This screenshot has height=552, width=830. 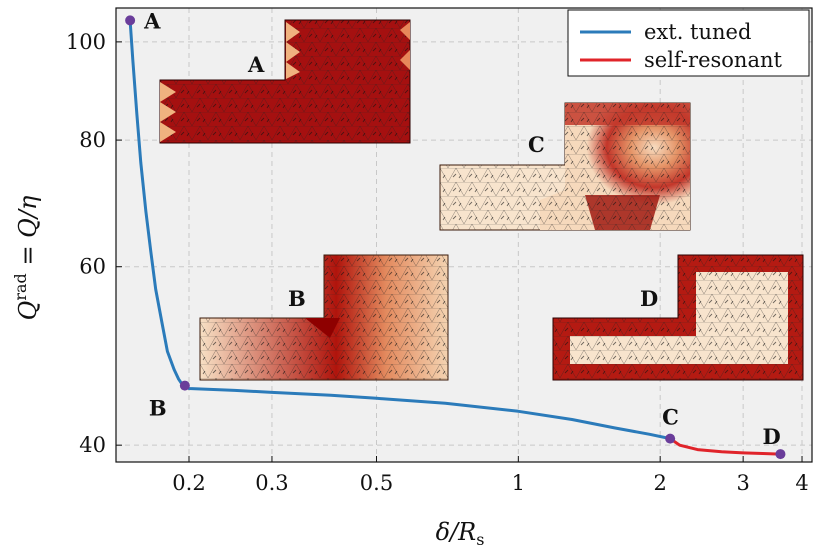 What do you see at coordinates (725, 446) in the screenshot?
I see `series-line-self-resonant` at bounding box center [725, 446].